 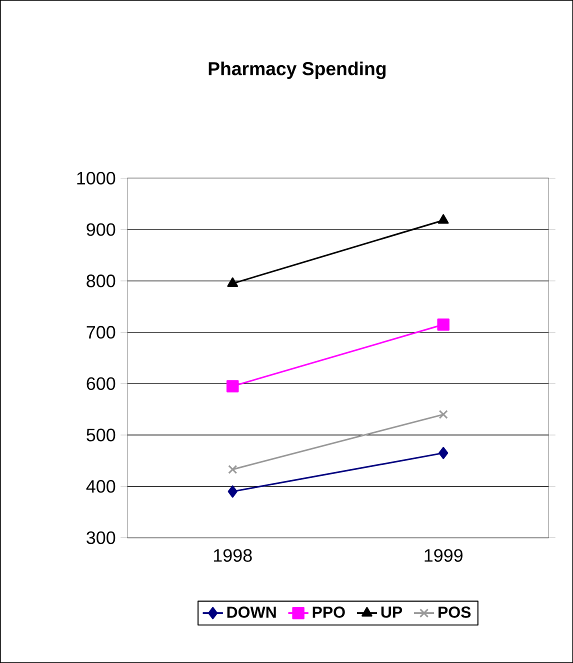 I want to click on legend-label: PPO, so click(x=328, y=612).